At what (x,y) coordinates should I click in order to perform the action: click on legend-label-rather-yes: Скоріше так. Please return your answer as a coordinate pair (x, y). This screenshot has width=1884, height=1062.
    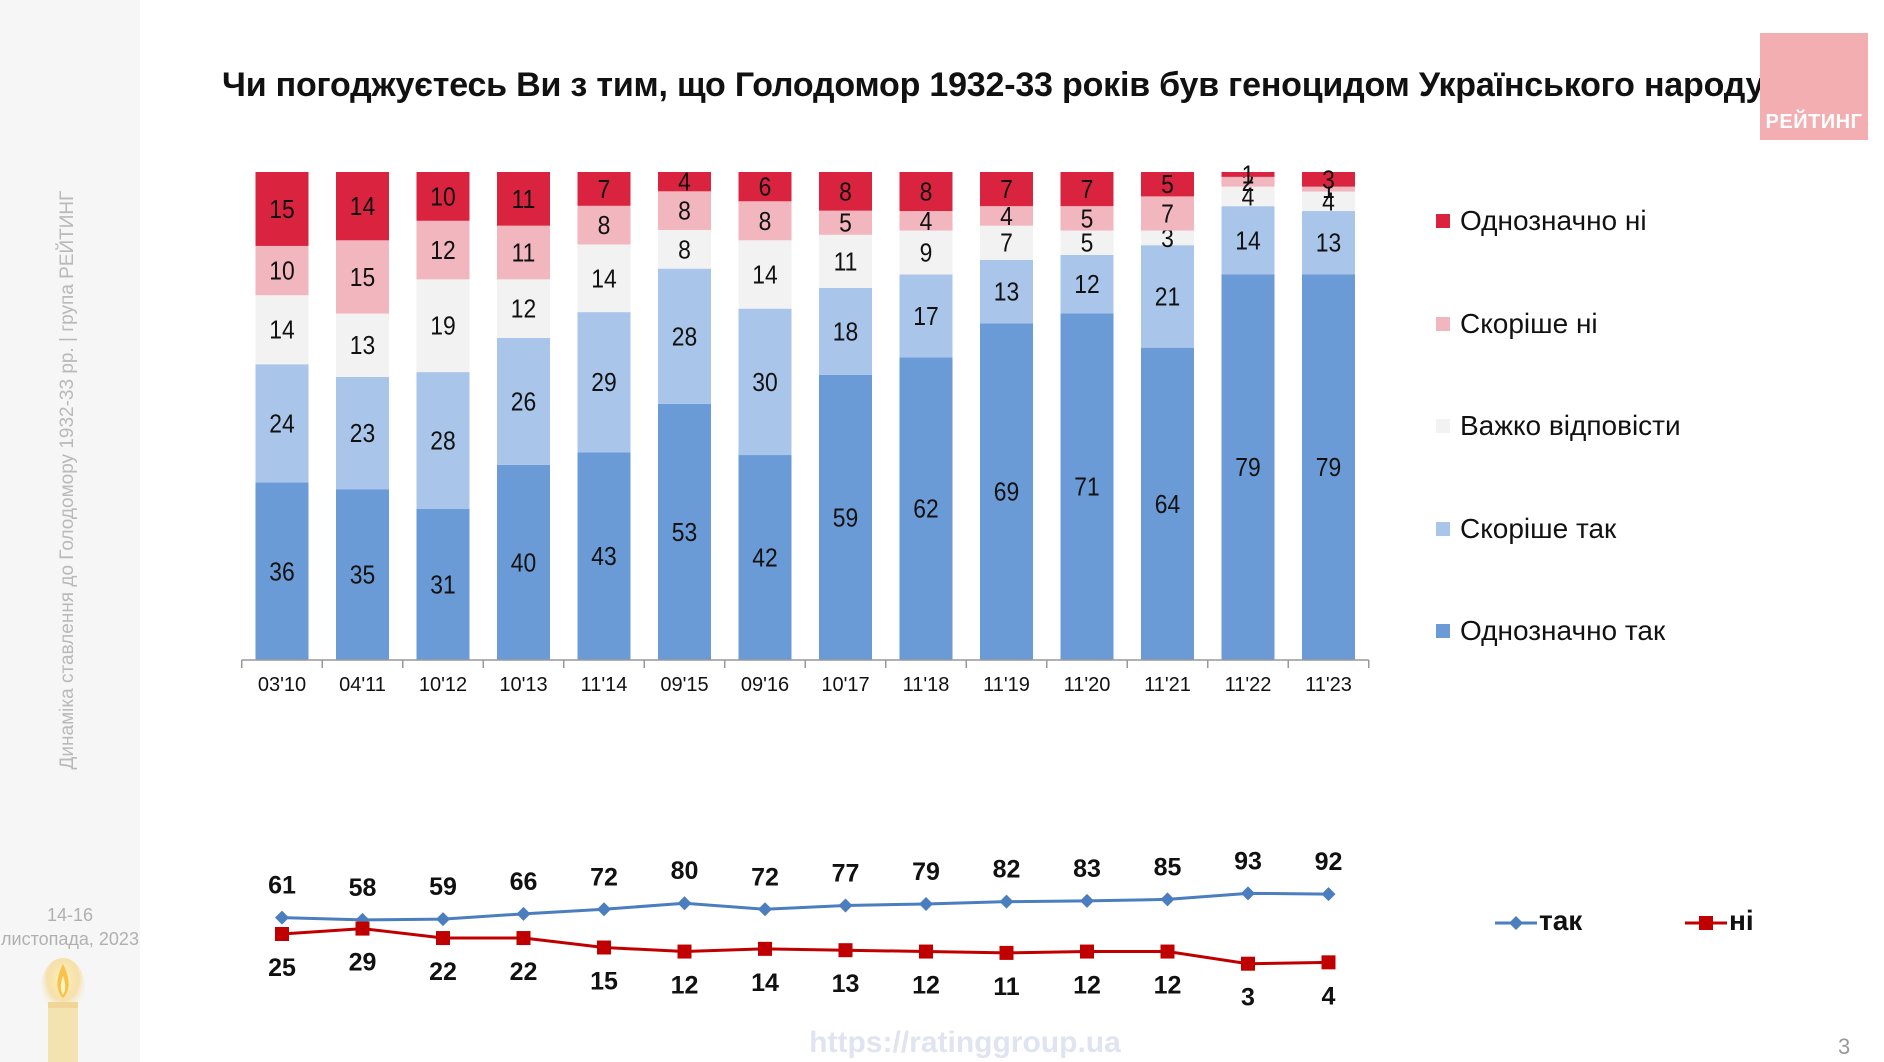
    Looking at the image, I should click on (1538, 528).